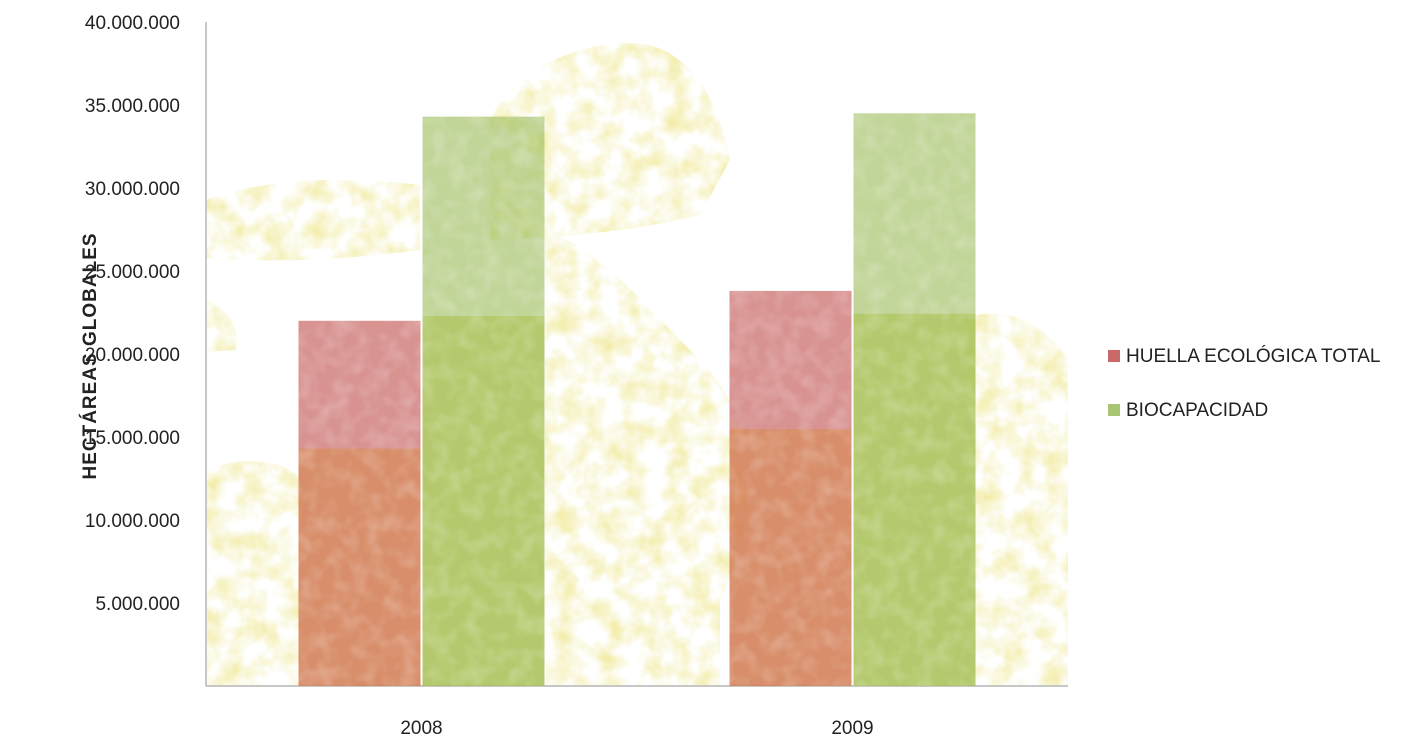 The height and width of the screenshot is (748, 1412). What do you see at coordinates (132, 189) in the screenshot?
I see `y-tick-label: 30.000.000` at bounding box center [132, 189].